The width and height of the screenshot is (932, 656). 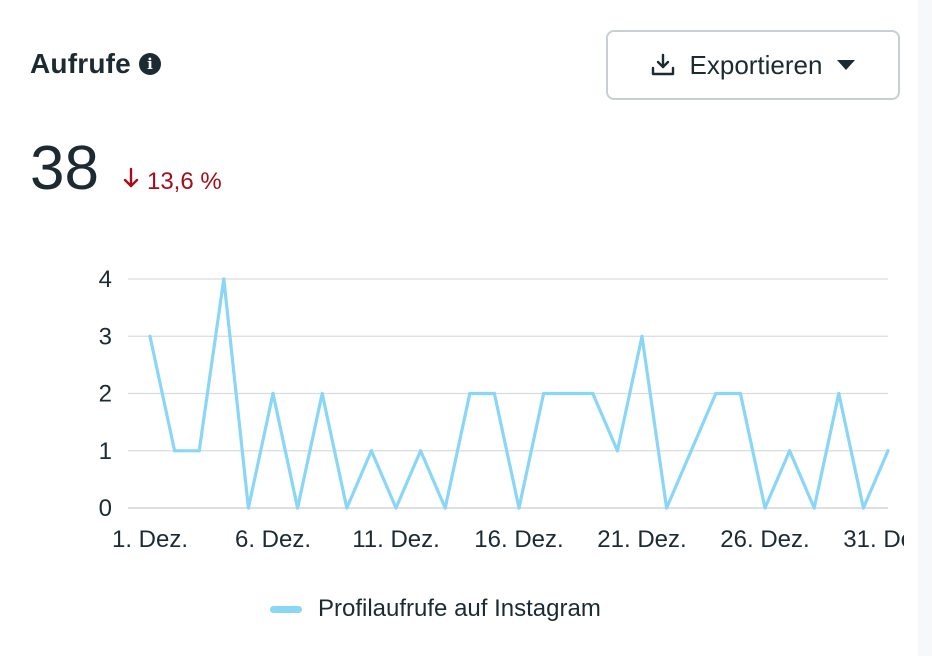 I want to click on y-tick-label: 1, so click(x=105, y=451).